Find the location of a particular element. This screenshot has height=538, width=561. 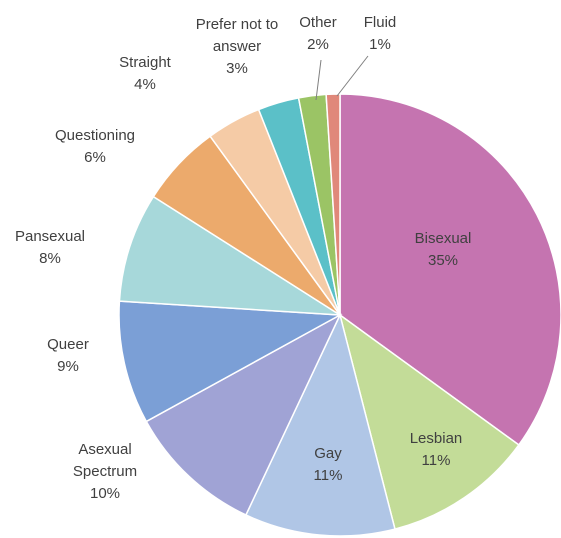

value-label: 35% is located at coordinates (443, 260).